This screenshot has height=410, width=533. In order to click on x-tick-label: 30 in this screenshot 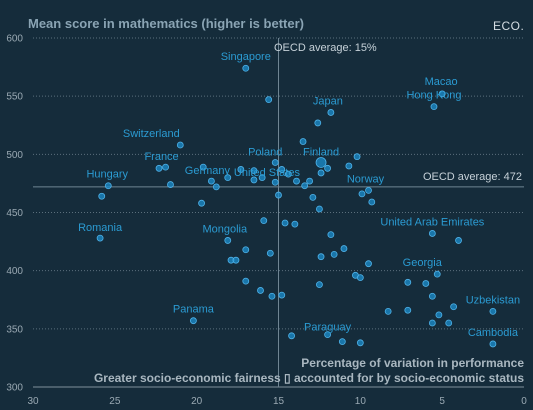, I will do `click(33, 401)`.